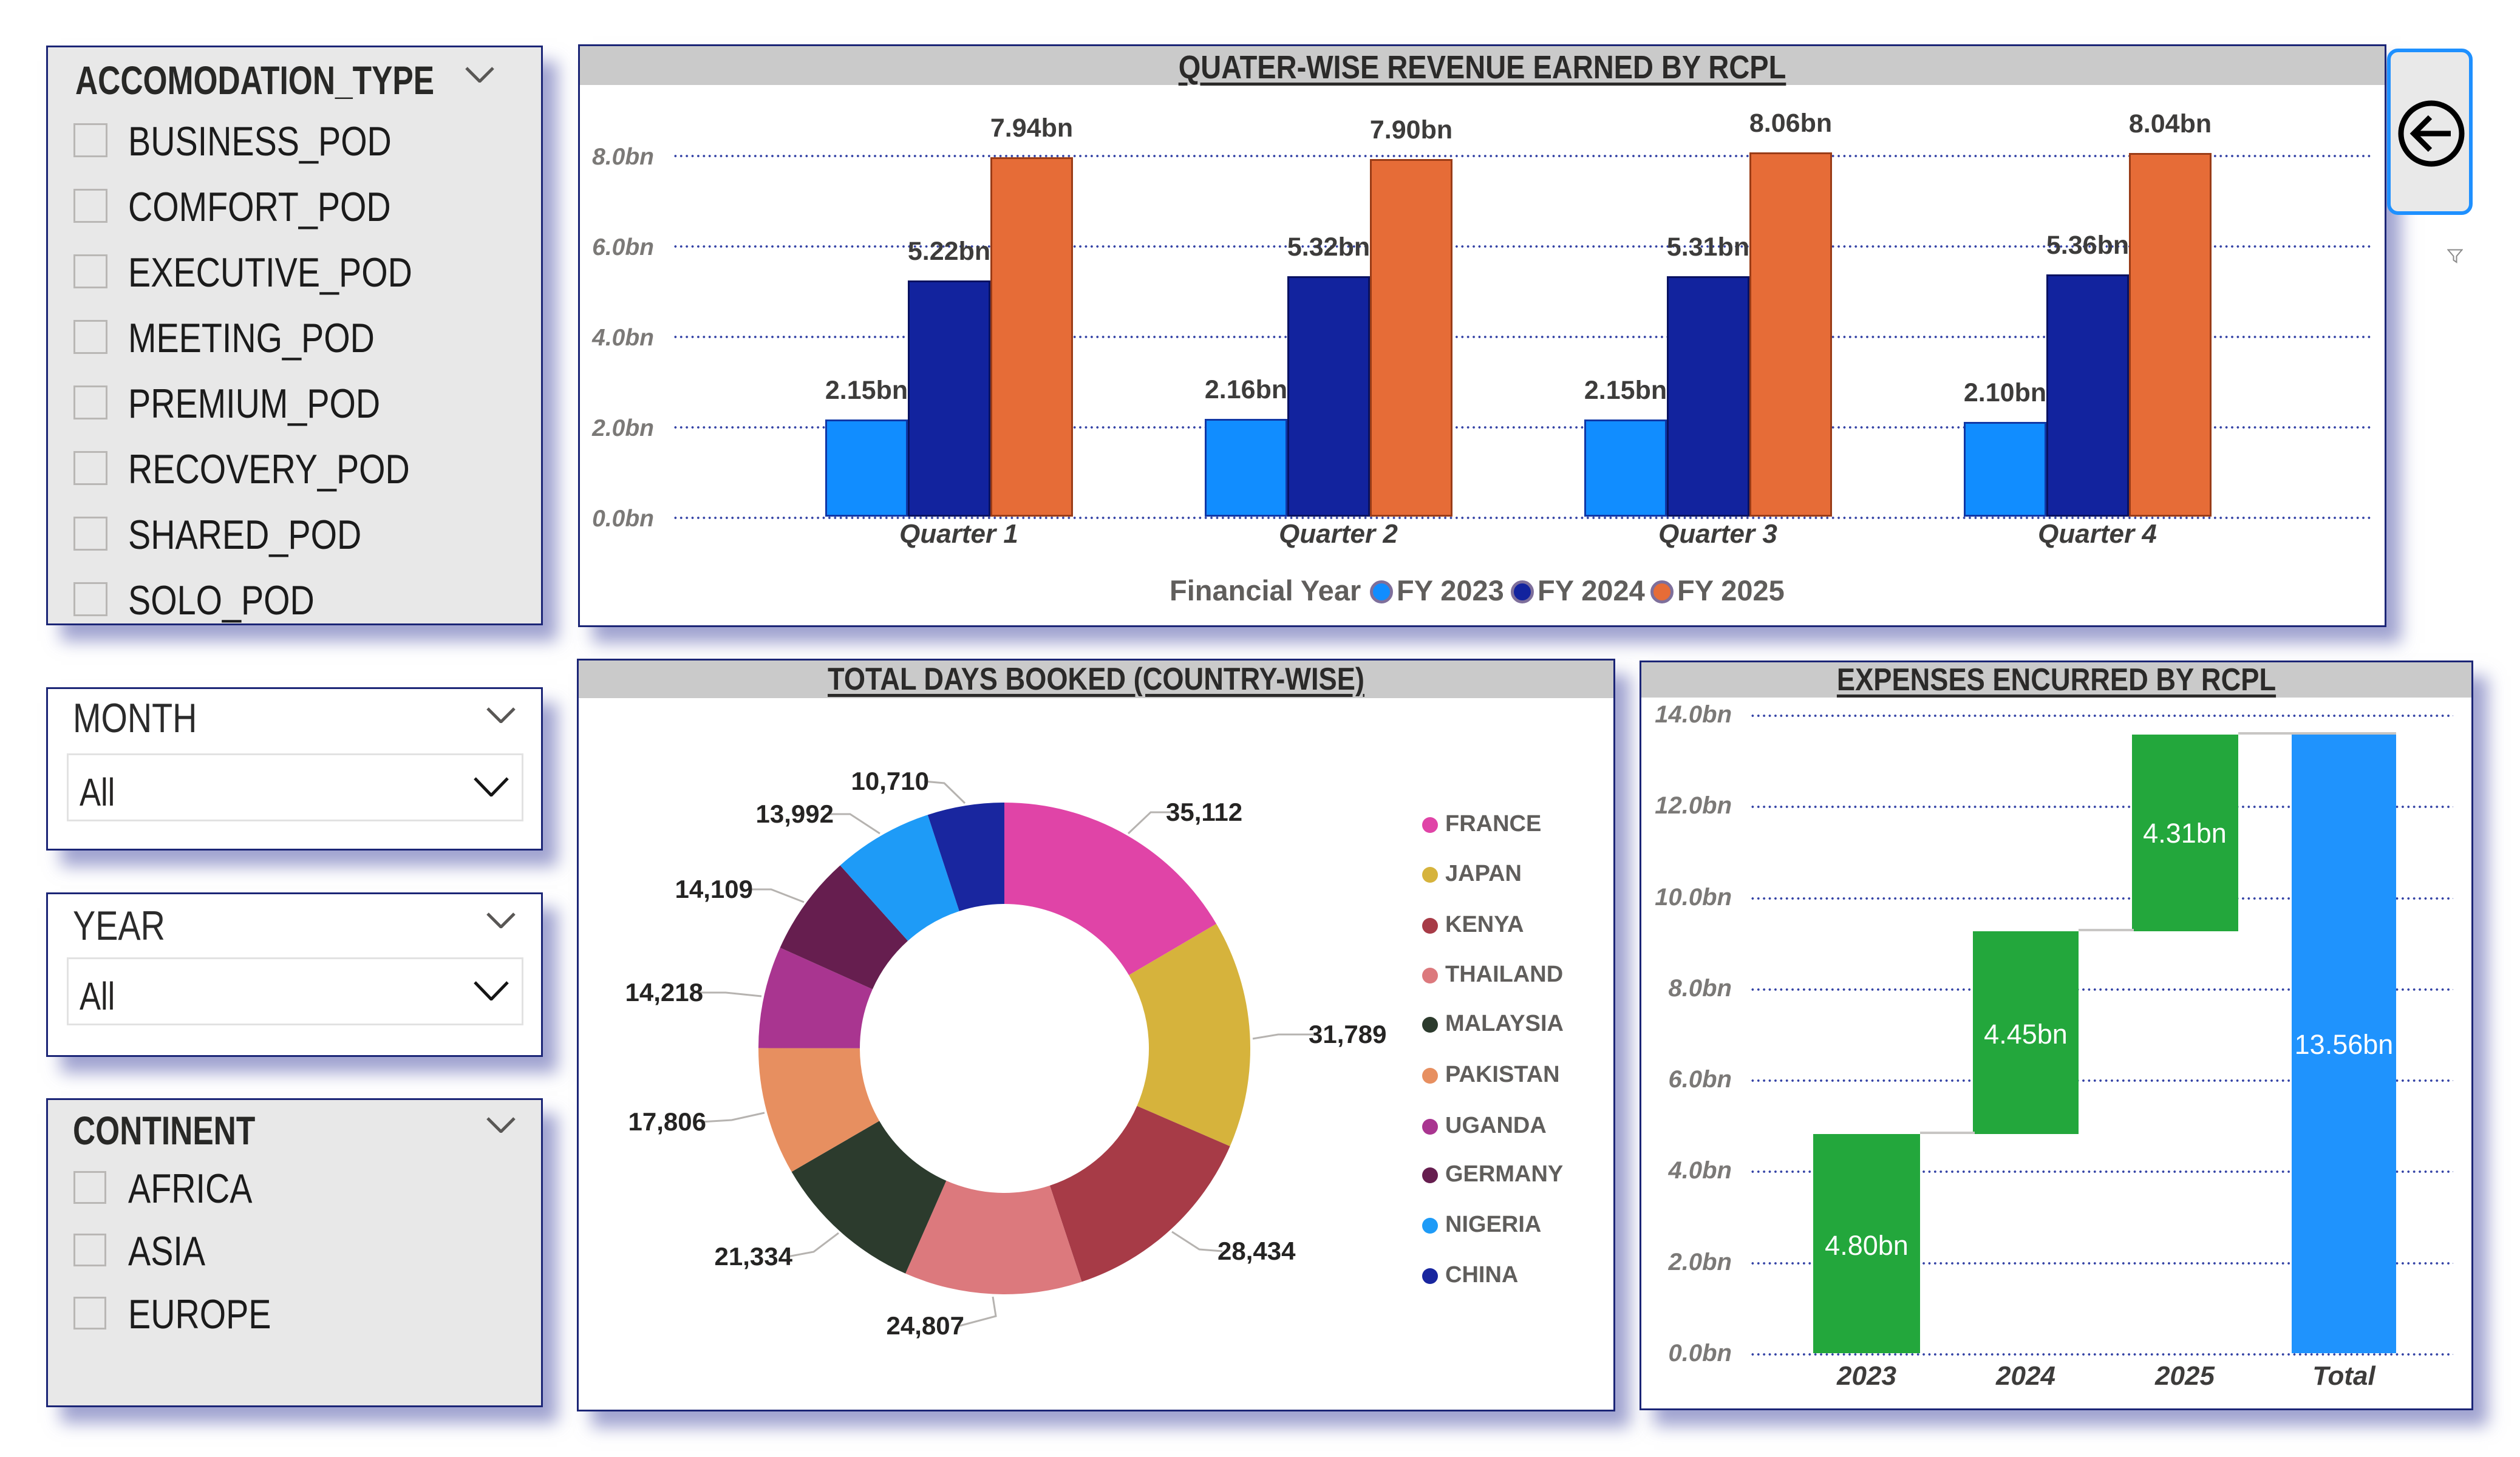 The width and height of the screenshot is (2520, 1457). I want to click on svg-text: 24,807, so click(925, 1325).